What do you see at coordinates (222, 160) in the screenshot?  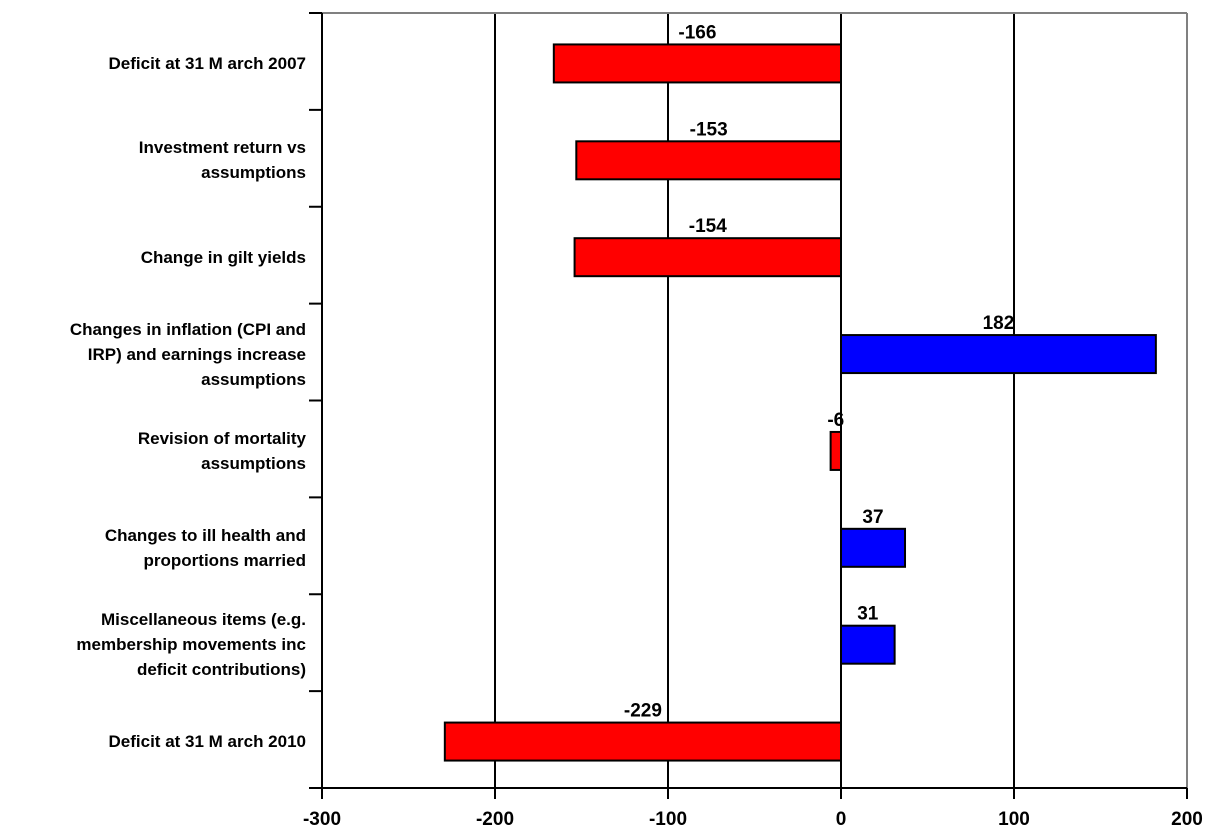 I see `category-label: Investment return vs assumptions` at bounding box center [222, 160].